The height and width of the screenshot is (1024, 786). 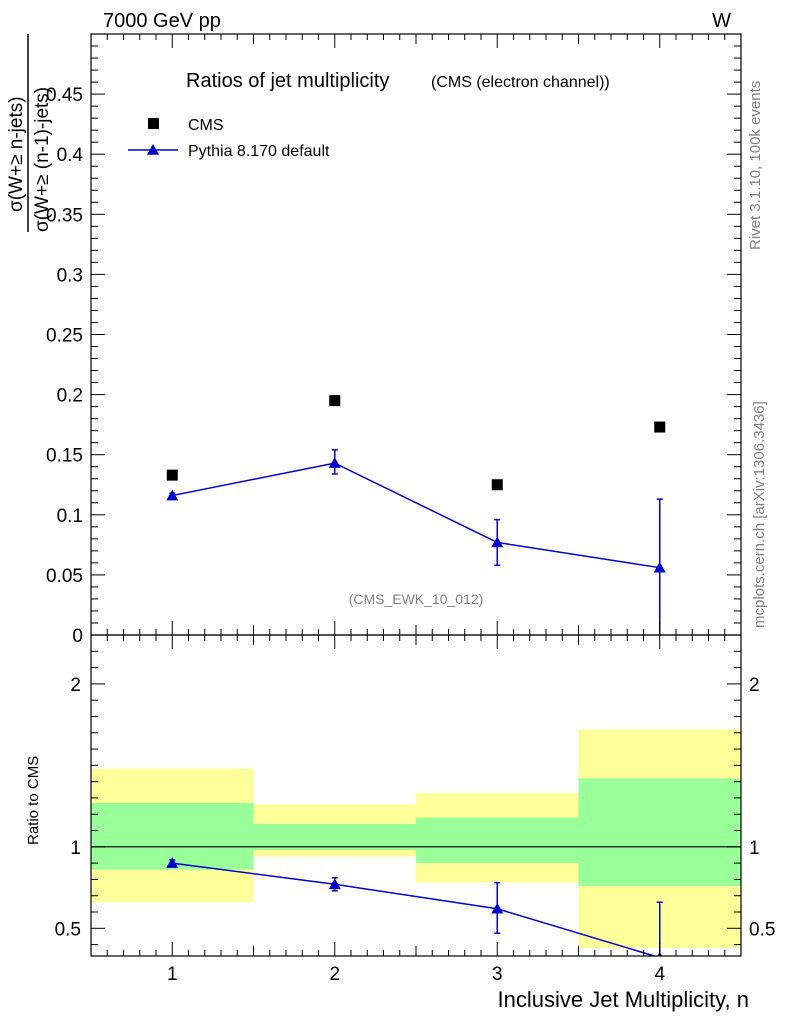 I want to click on ratio-marks, so click(x=414, y=906).